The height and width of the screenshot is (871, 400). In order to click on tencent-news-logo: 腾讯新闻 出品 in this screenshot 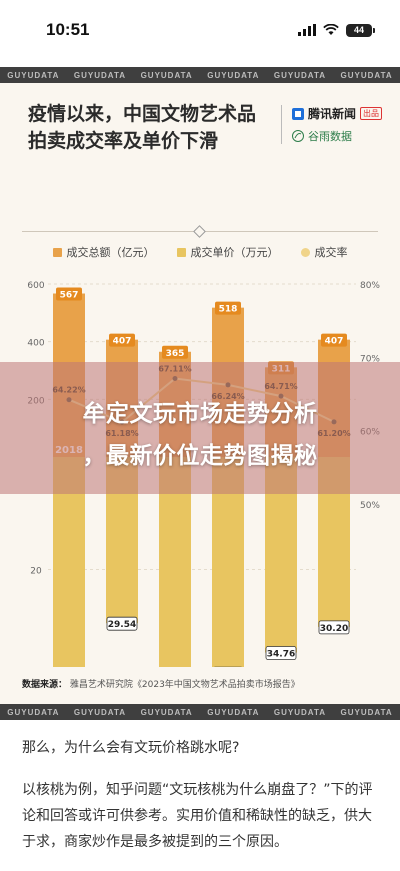, I will do `click(336, 113)`.